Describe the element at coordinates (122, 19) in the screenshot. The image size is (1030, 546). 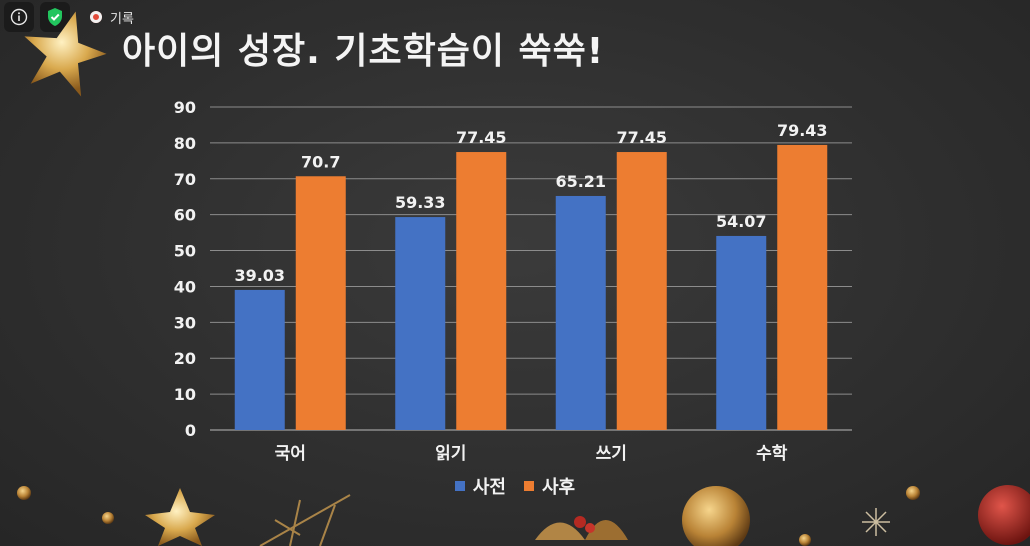
I see `record-label: 기록` at that location.